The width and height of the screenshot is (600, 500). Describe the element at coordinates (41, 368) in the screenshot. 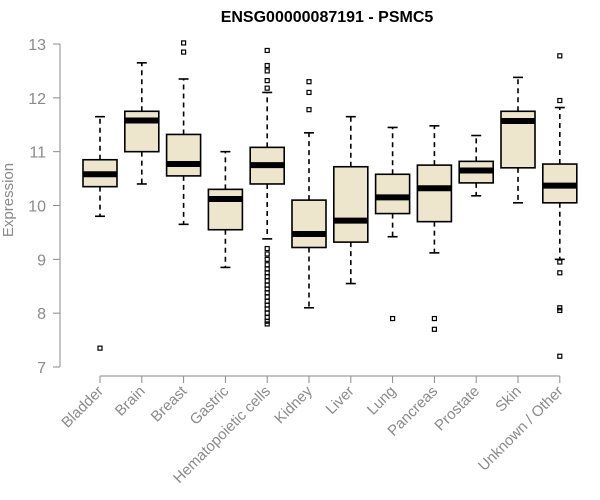

I see `y-tick-label: 7` at that location.